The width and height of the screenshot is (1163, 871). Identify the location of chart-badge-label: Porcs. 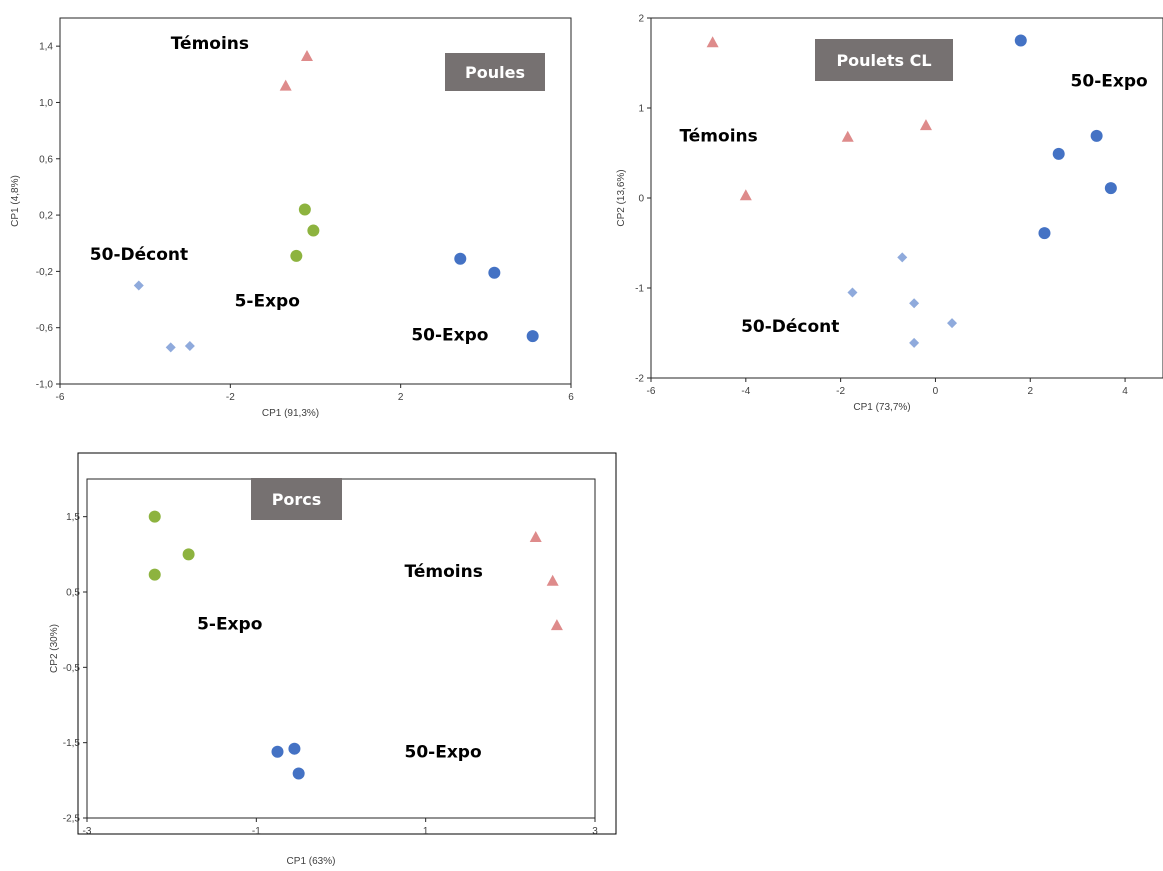
(297, 499).